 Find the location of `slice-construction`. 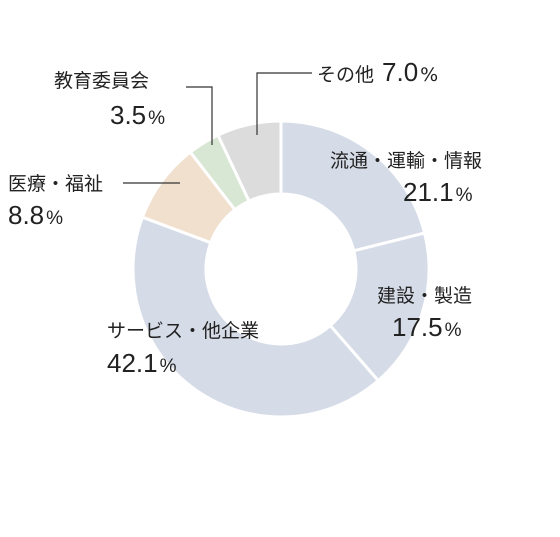

slice-construction is located at coordinates (379, 307).